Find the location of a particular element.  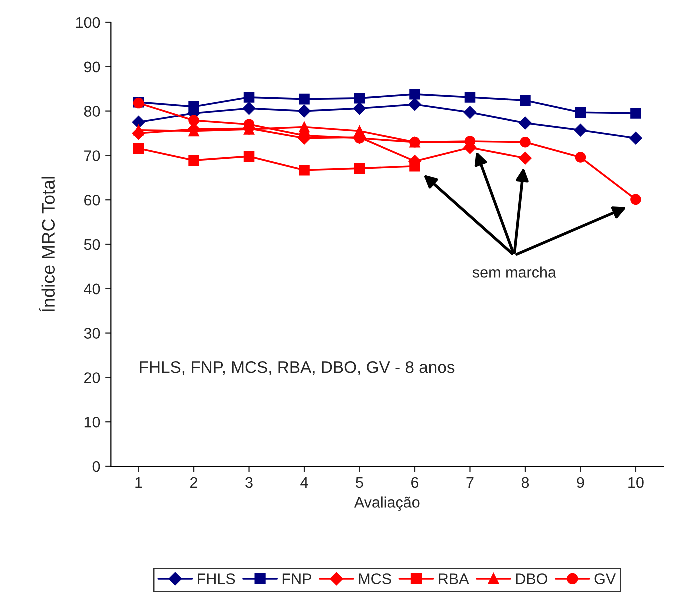

legend-label: RBA is located at coordinates (454, 579).